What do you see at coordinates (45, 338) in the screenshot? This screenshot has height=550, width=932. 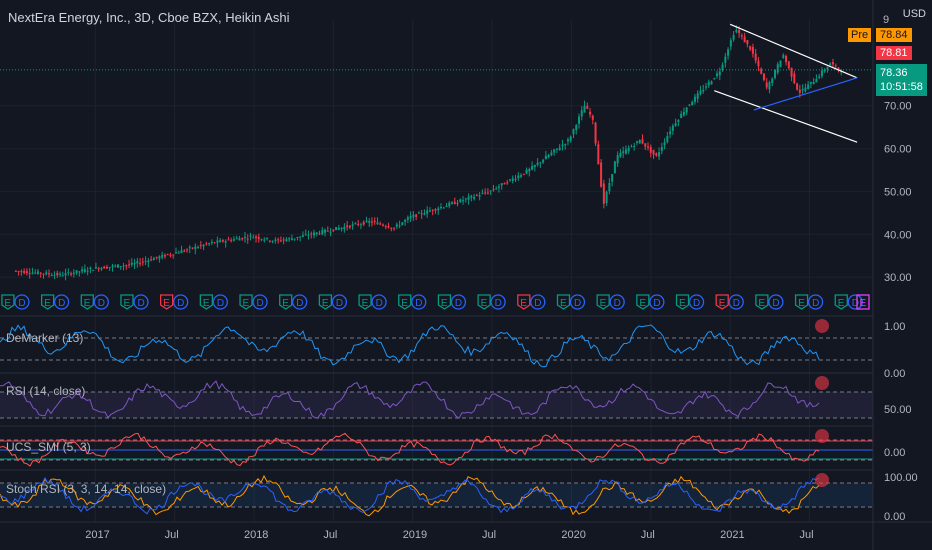 I see `indicator-label-demarker: DeMarker (13)` at bounding box center [45, 338].